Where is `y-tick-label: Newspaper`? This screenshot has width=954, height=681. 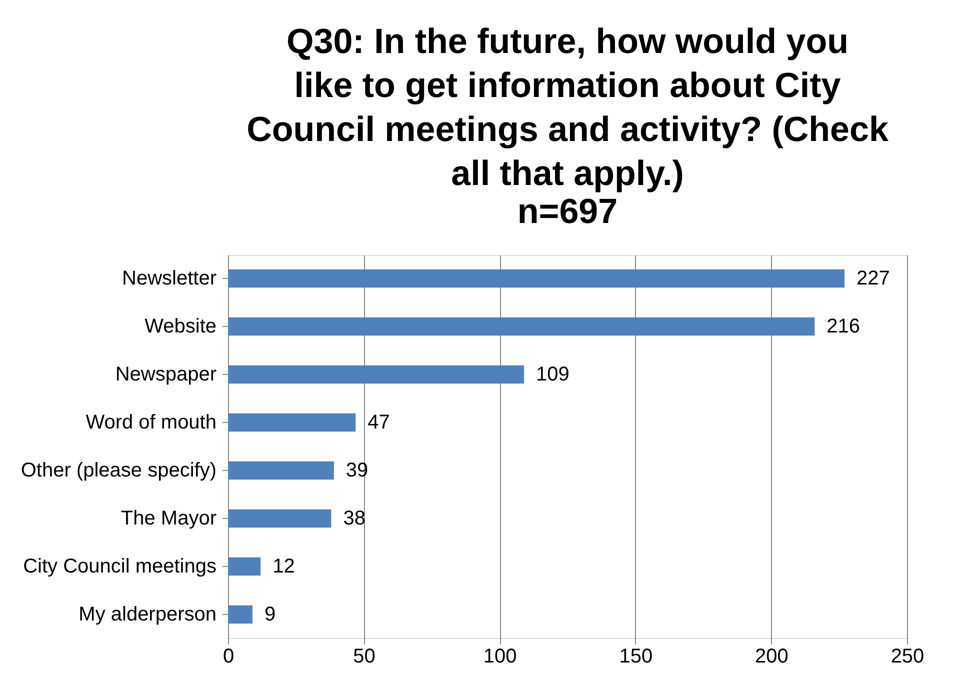 y-tick-label: Newspaper is located at coordinates (166, 375).